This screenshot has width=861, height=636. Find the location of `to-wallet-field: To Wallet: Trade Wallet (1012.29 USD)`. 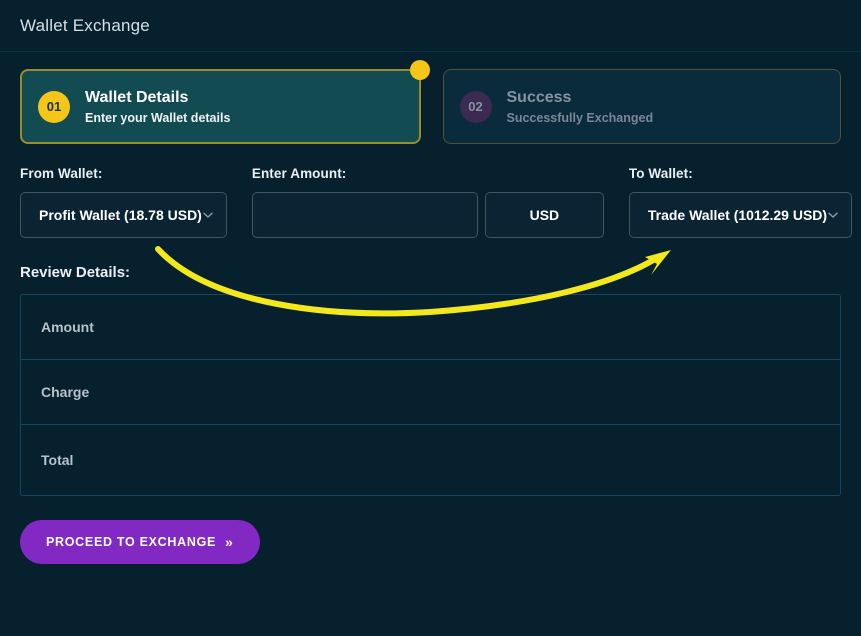

to-wallet-field: To Wallet: Trade Wallet (1012.29 USD) is located at coordinates (740, 202).